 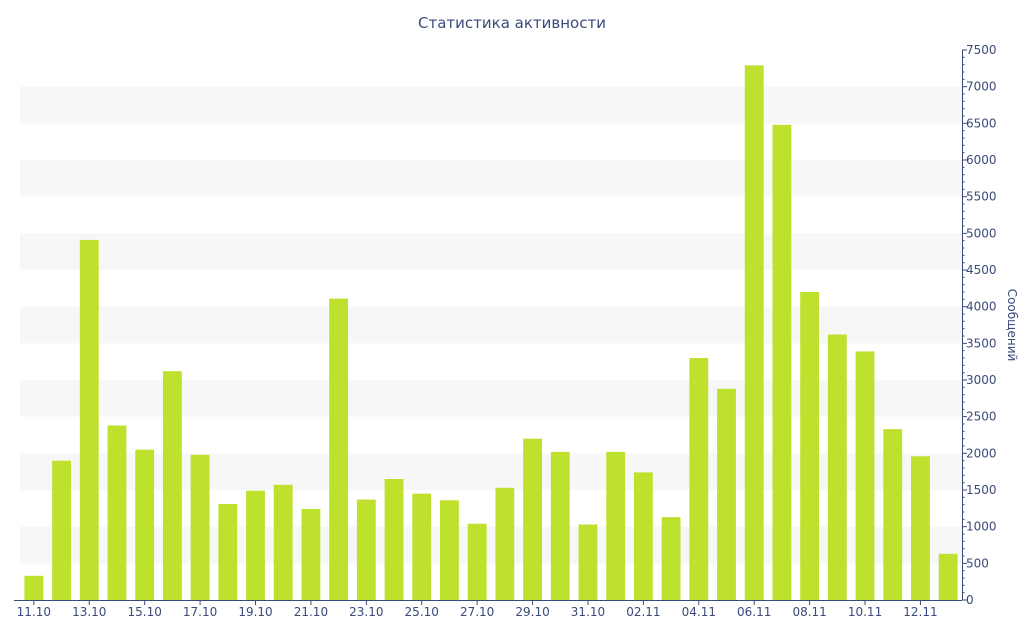 What do you see at coordinates (532, 612) in the screenshot?
I see `x-tick-label: 29.10` at bounding box center [532, 612].